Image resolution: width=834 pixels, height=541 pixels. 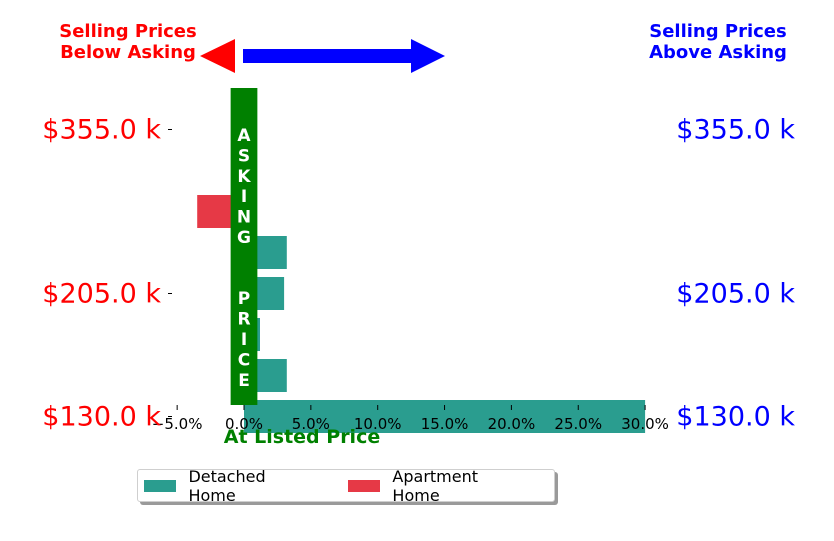 What do you see at coordinates (128, 52) in the screenshot?
I see `below-asking-line2: Below Asking` at bounding box center [128, 52].